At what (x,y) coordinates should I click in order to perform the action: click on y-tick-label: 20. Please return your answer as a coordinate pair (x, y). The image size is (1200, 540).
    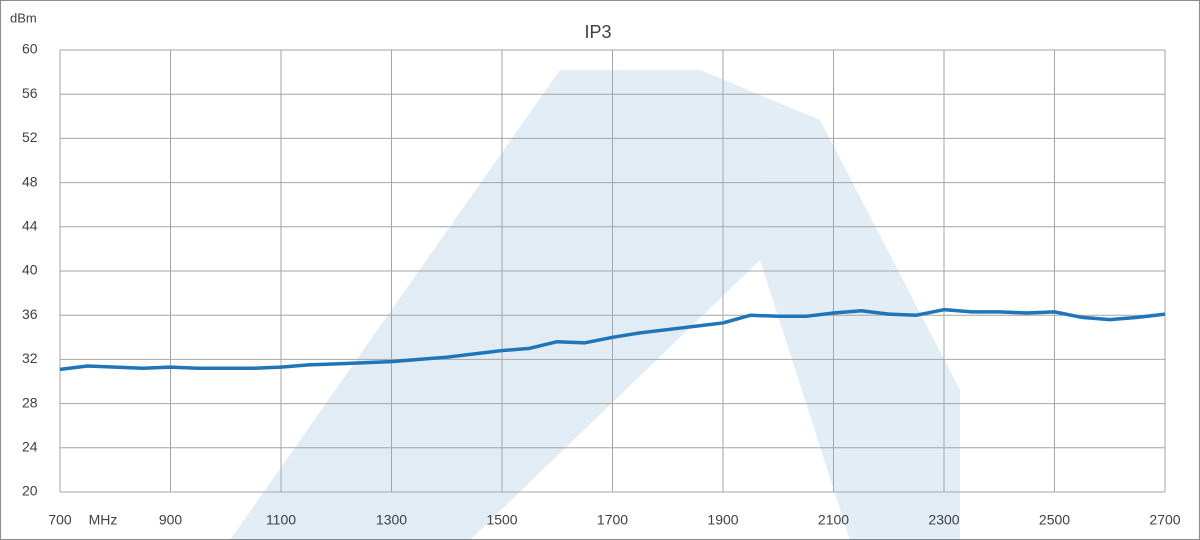
    Looking at the image, I should click on (30, 491).